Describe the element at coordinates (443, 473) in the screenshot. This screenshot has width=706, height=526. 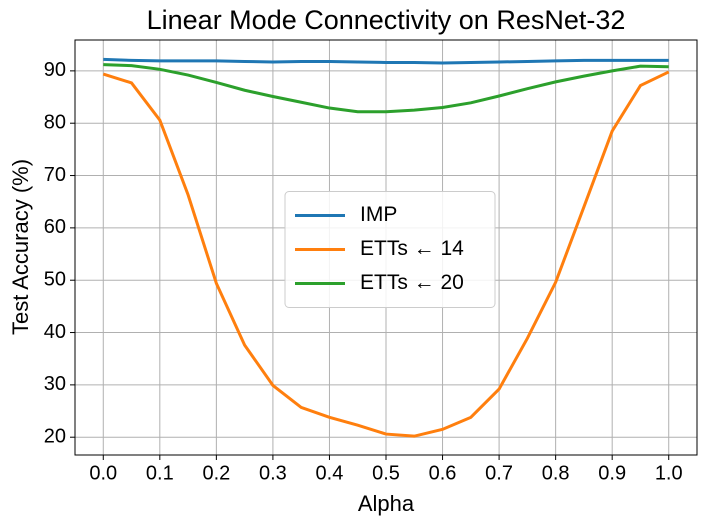
I see `x-tick-label: 0.6` at that location.